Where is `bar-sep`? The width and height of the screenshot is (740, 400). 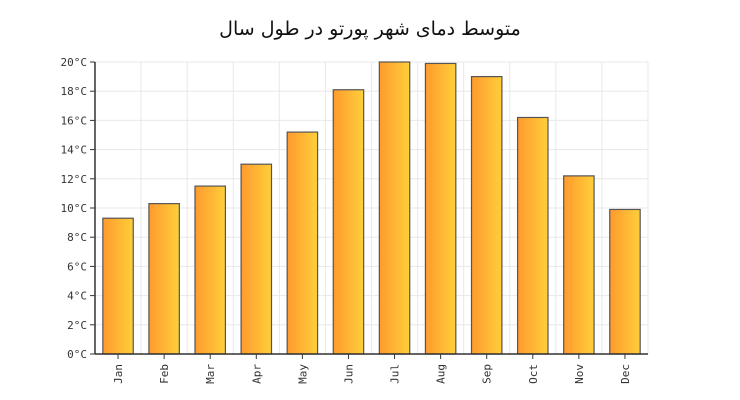
bar-sep is located at coordinates (486, 215).